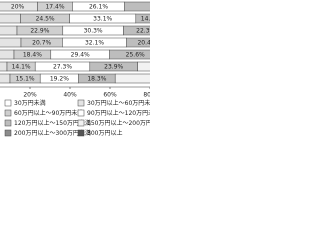  What do you see at coordinates (59, 79) in the screenshot?
I see `value-label: 19.2%` at bounding box center [59, 79].